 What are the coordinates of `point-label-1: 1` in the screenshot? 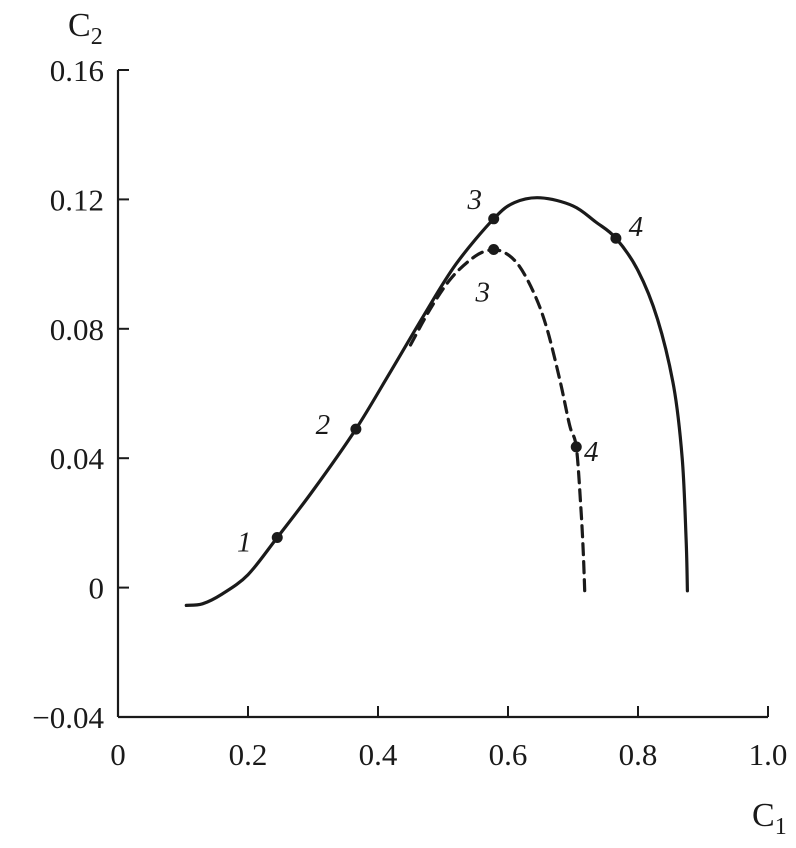 It's located at (244, 542).